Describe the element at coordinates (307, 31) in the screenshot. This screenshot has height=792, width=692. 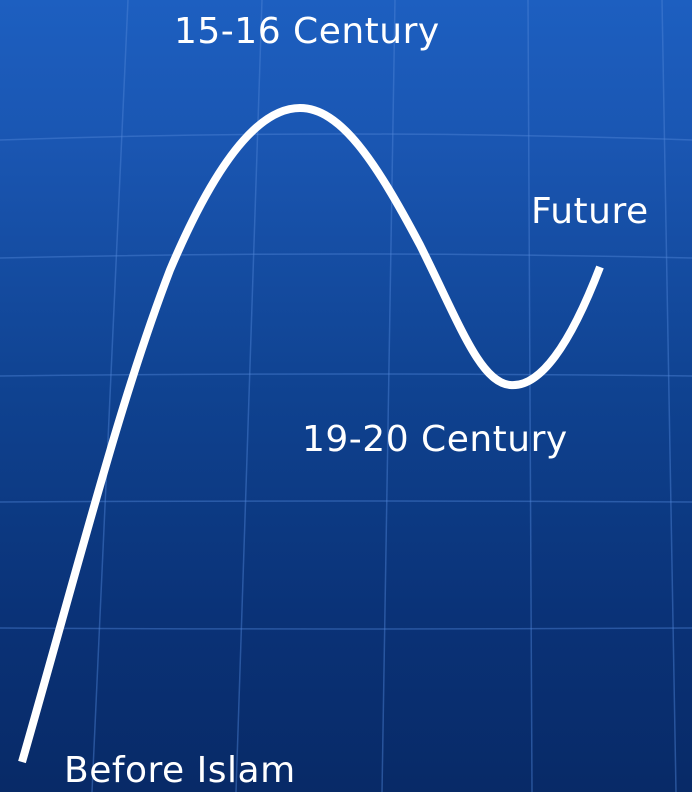
I see `peak-label: 15-16 Century` at that location.